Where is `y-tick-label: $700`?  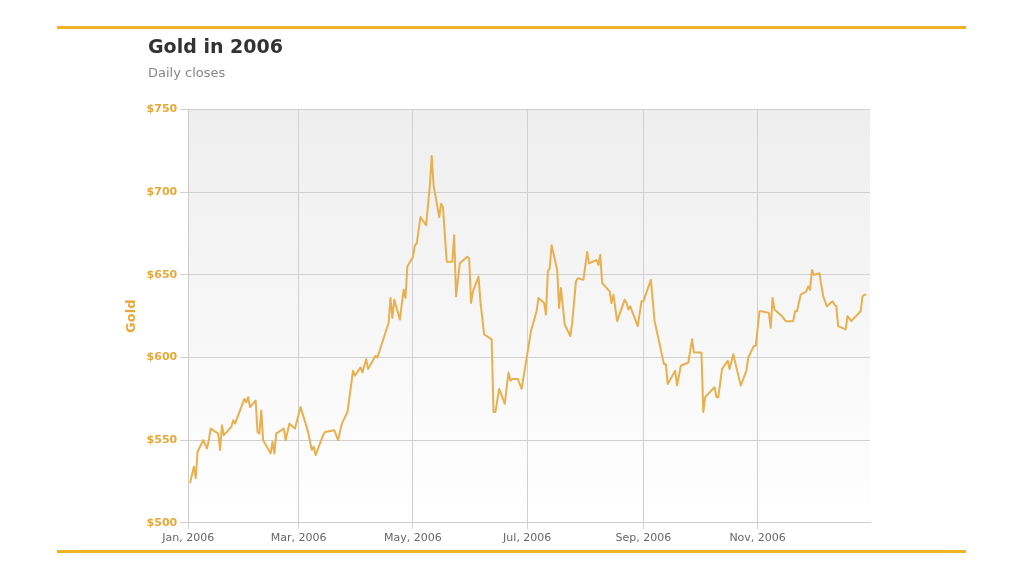
y-tick-label: $700 is located at coordinates (162, 192).